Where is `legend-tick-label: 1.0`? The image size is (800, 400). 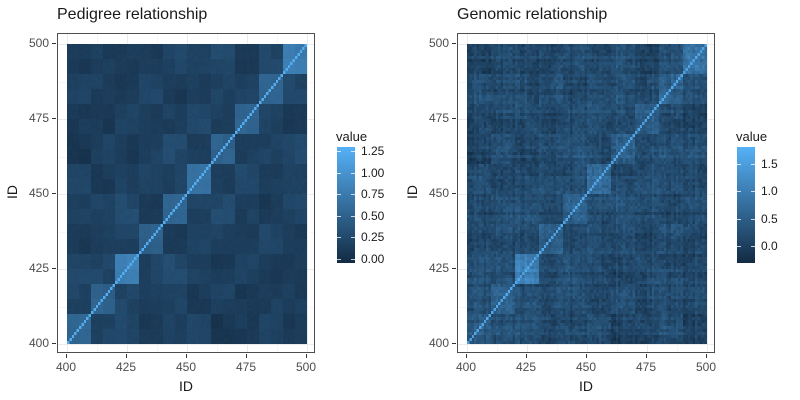
legend-tick-label: 1.0 is located at coordinates (769, 191).